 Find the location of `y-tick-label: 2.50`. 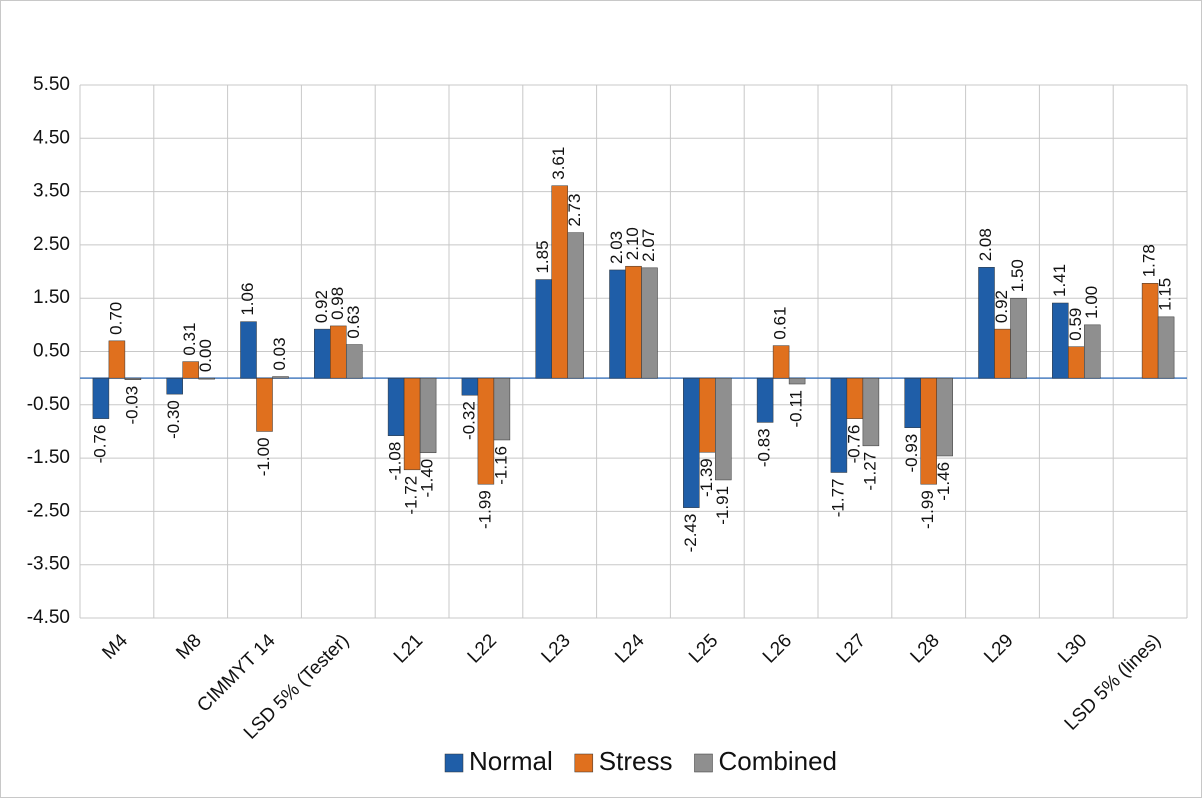

y-tick-label: 2.50 is located at coordinates (51, 244).